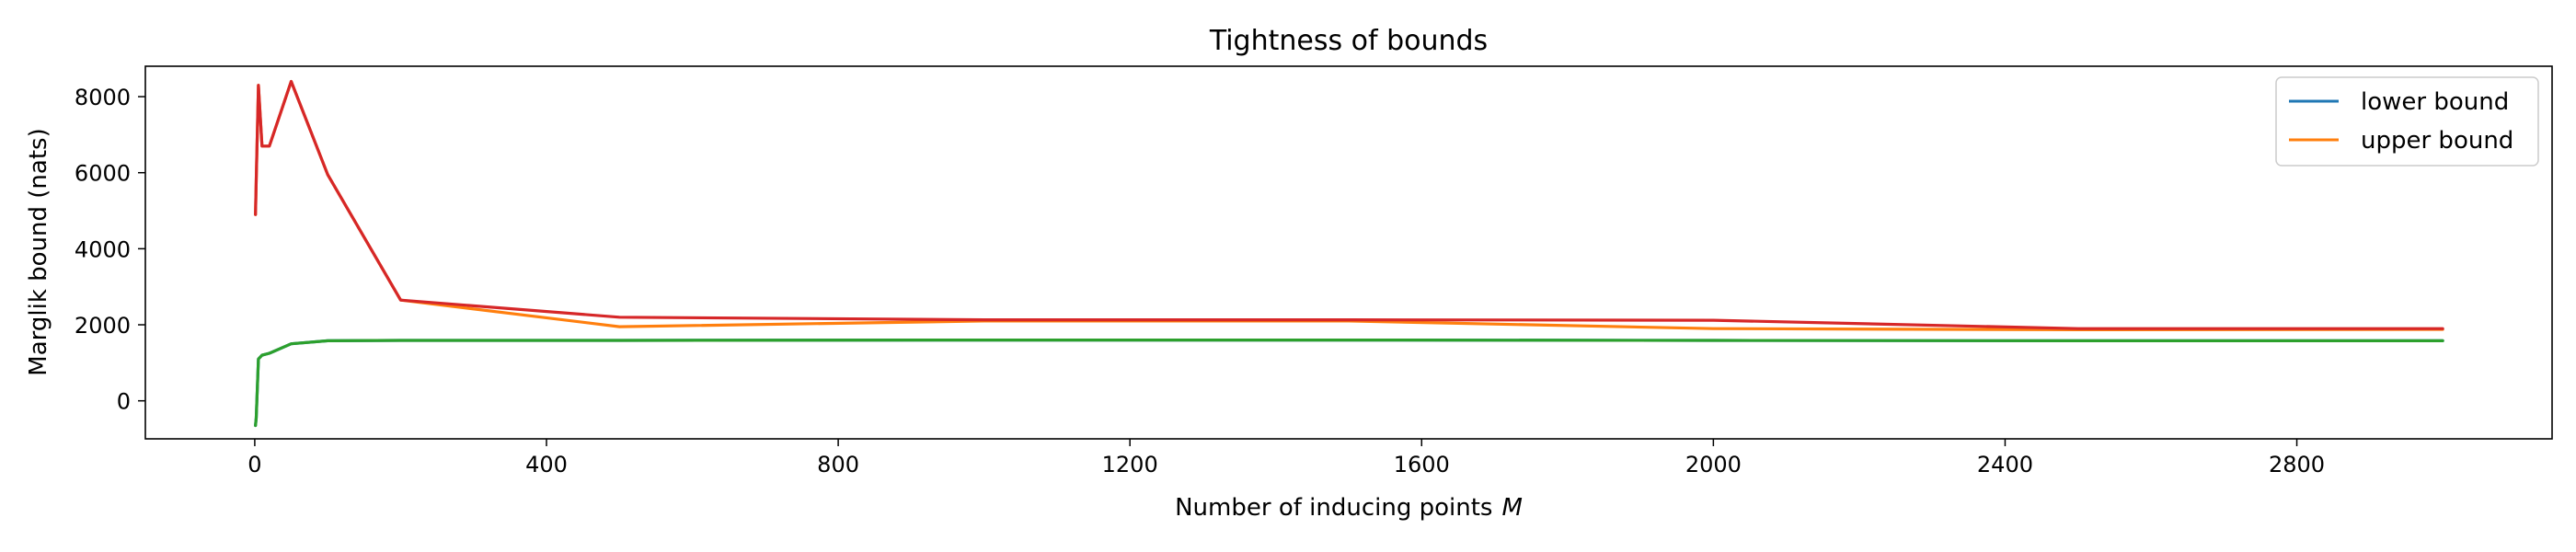  Describe the element at coordinates (103, 174) in the screenshot. I see `y-tick-label: 6000` at that location.